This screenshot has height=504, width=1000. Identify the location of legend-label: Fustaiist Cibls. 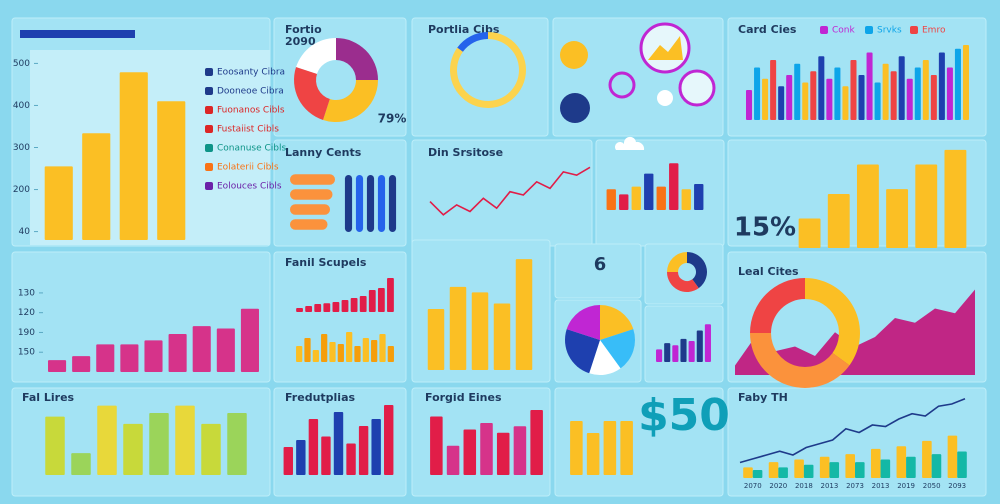
(248, 130).